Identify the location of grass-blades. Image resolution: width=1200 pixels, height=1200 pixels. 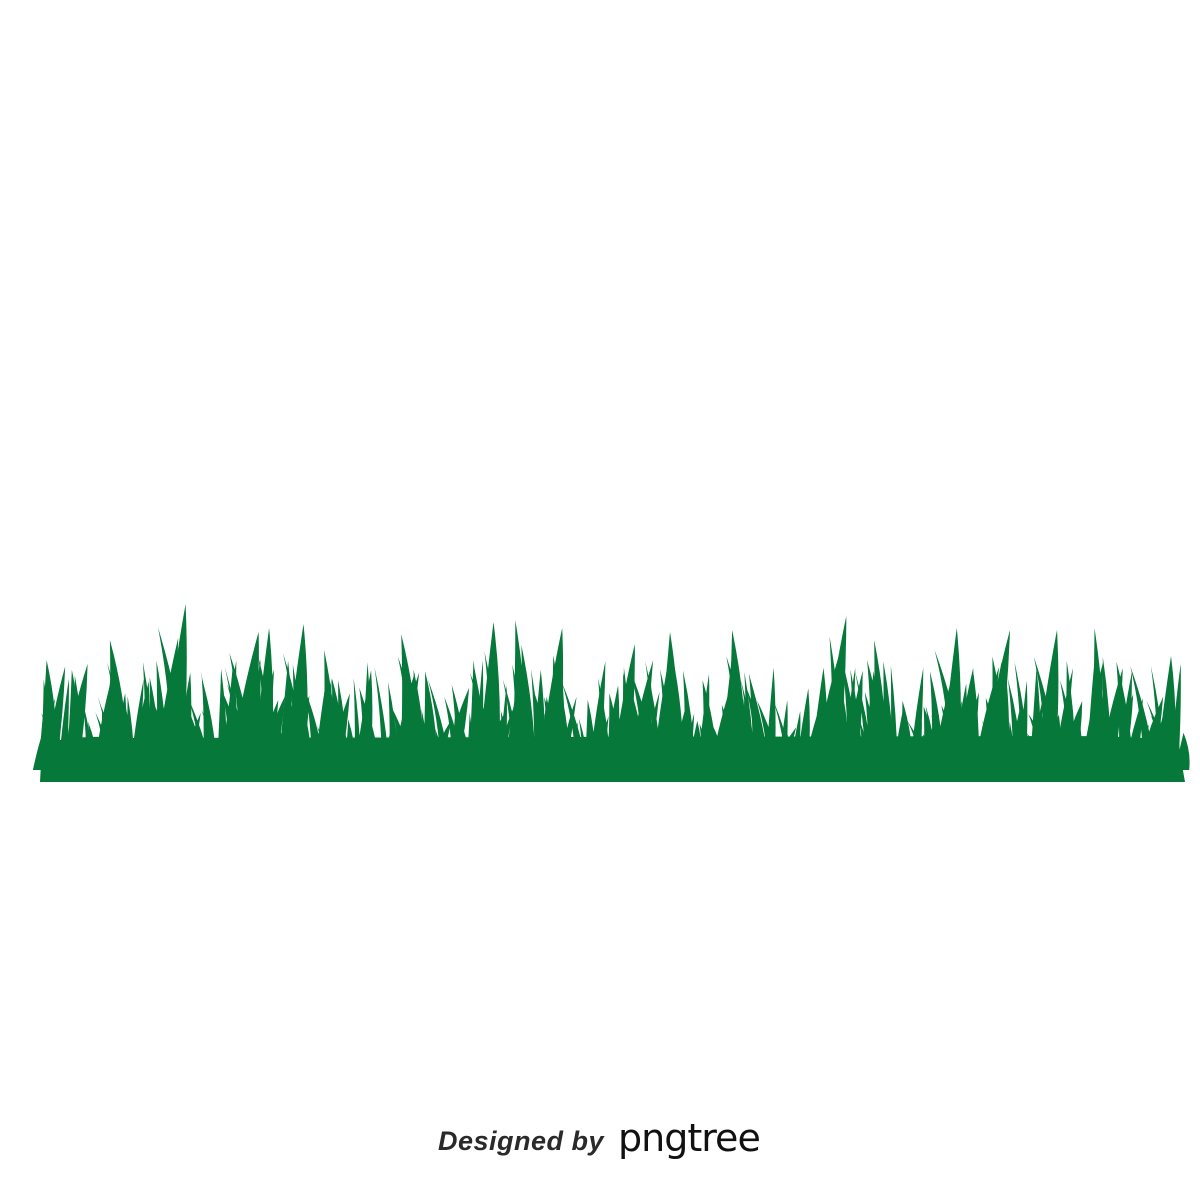
(611, 693).